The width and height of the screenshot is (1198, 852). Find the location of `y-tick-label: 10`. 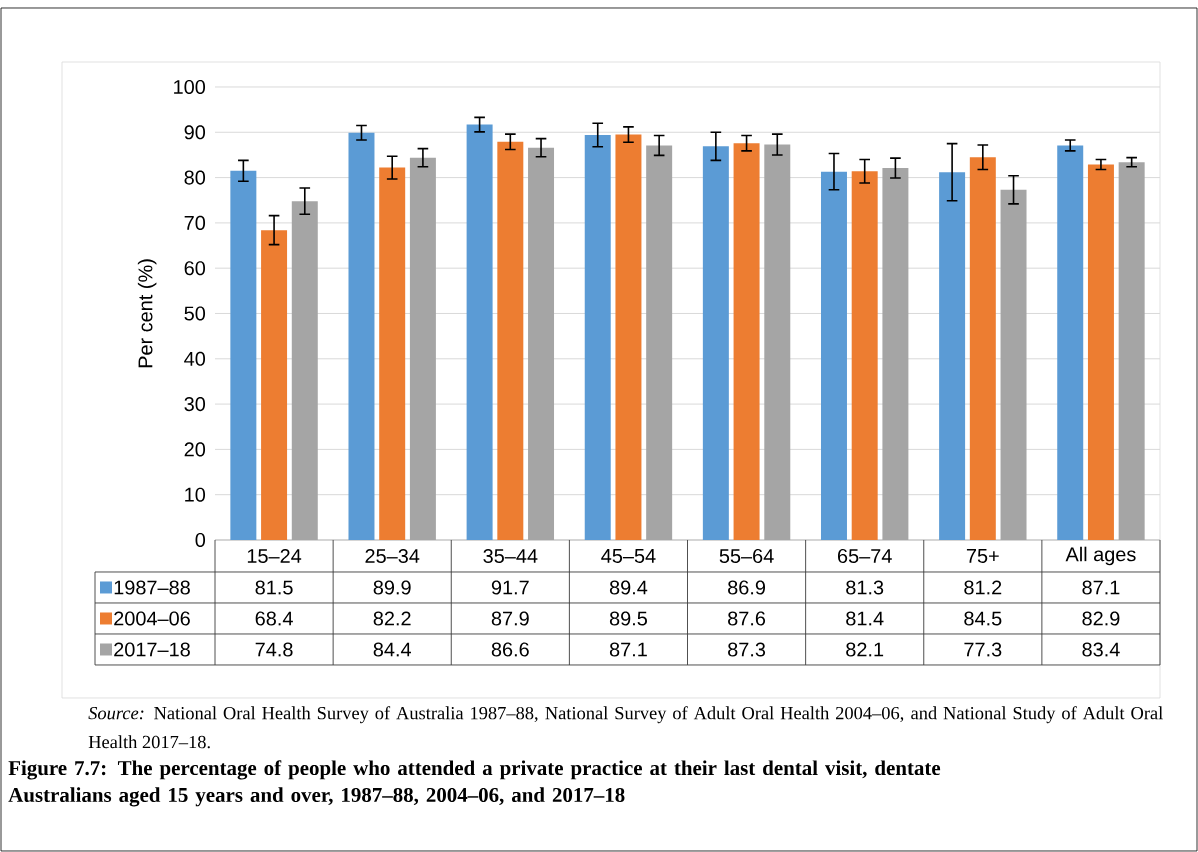

y-tick-label: 10 is located at coordinates (195, 494).